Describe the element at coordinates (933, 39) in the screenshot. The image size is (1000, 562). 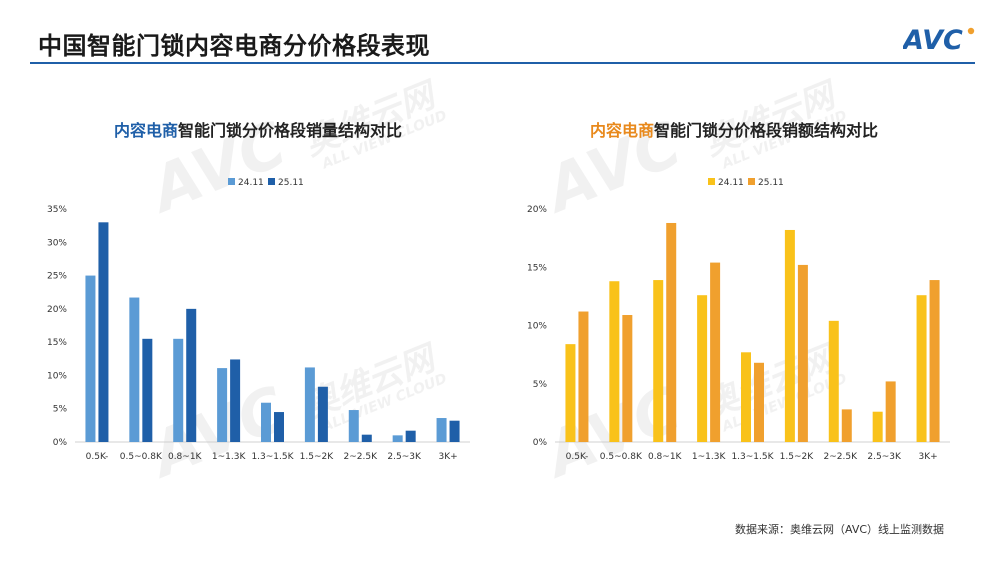
I see `logo-text: AVC` at that location.